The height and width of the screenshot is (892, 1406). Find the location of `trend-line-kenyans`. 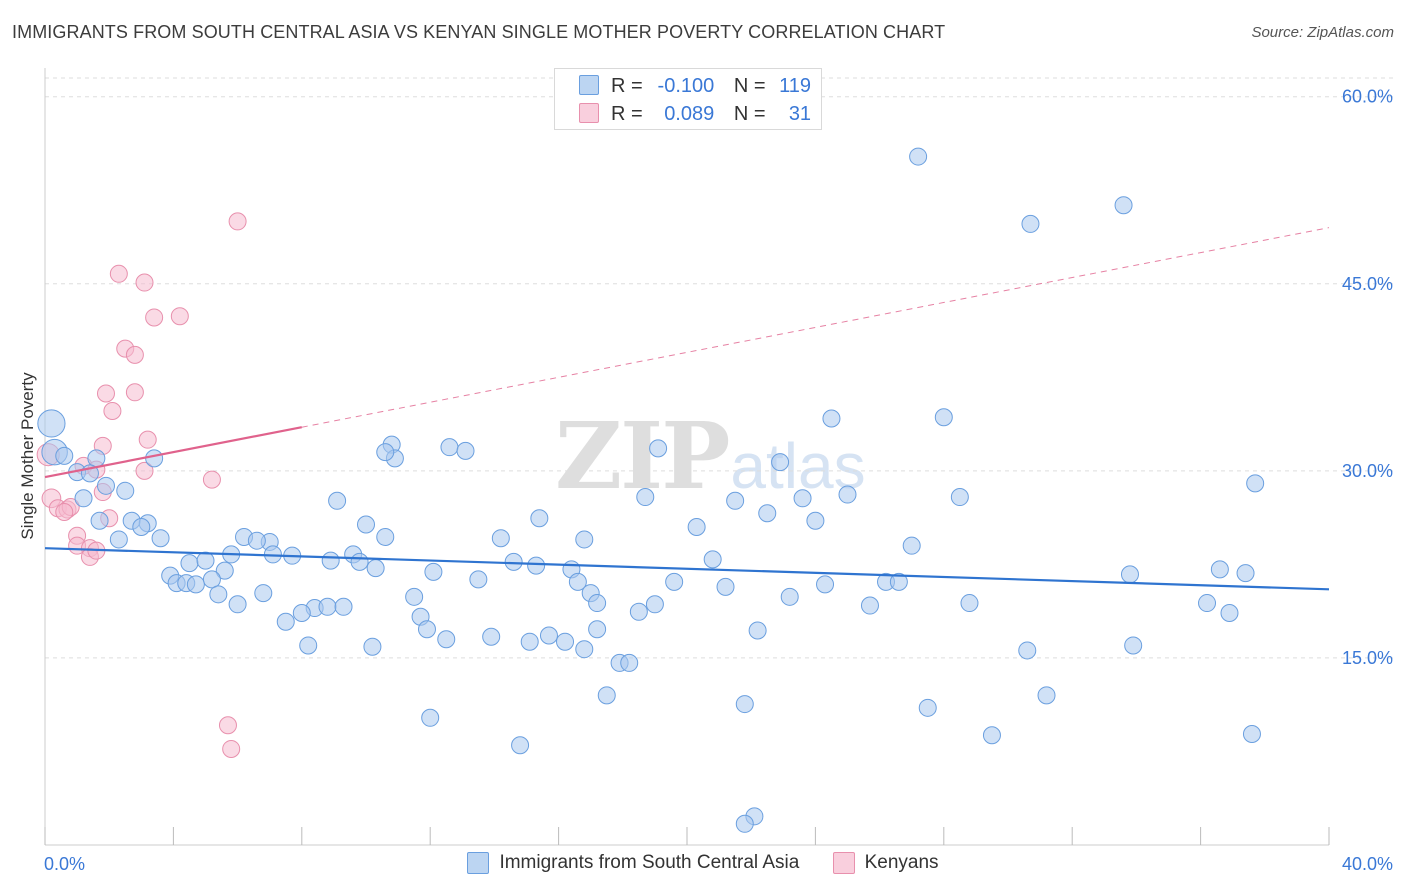

trend-line-kenyans is located at coordinates (173, 452).